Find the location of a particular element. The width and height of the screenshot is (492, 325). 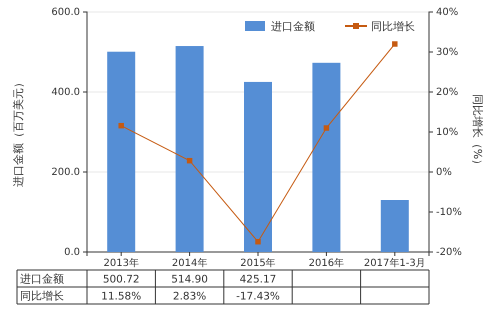

y-tick-label: 600.0 is located at coordinates (65, 12).